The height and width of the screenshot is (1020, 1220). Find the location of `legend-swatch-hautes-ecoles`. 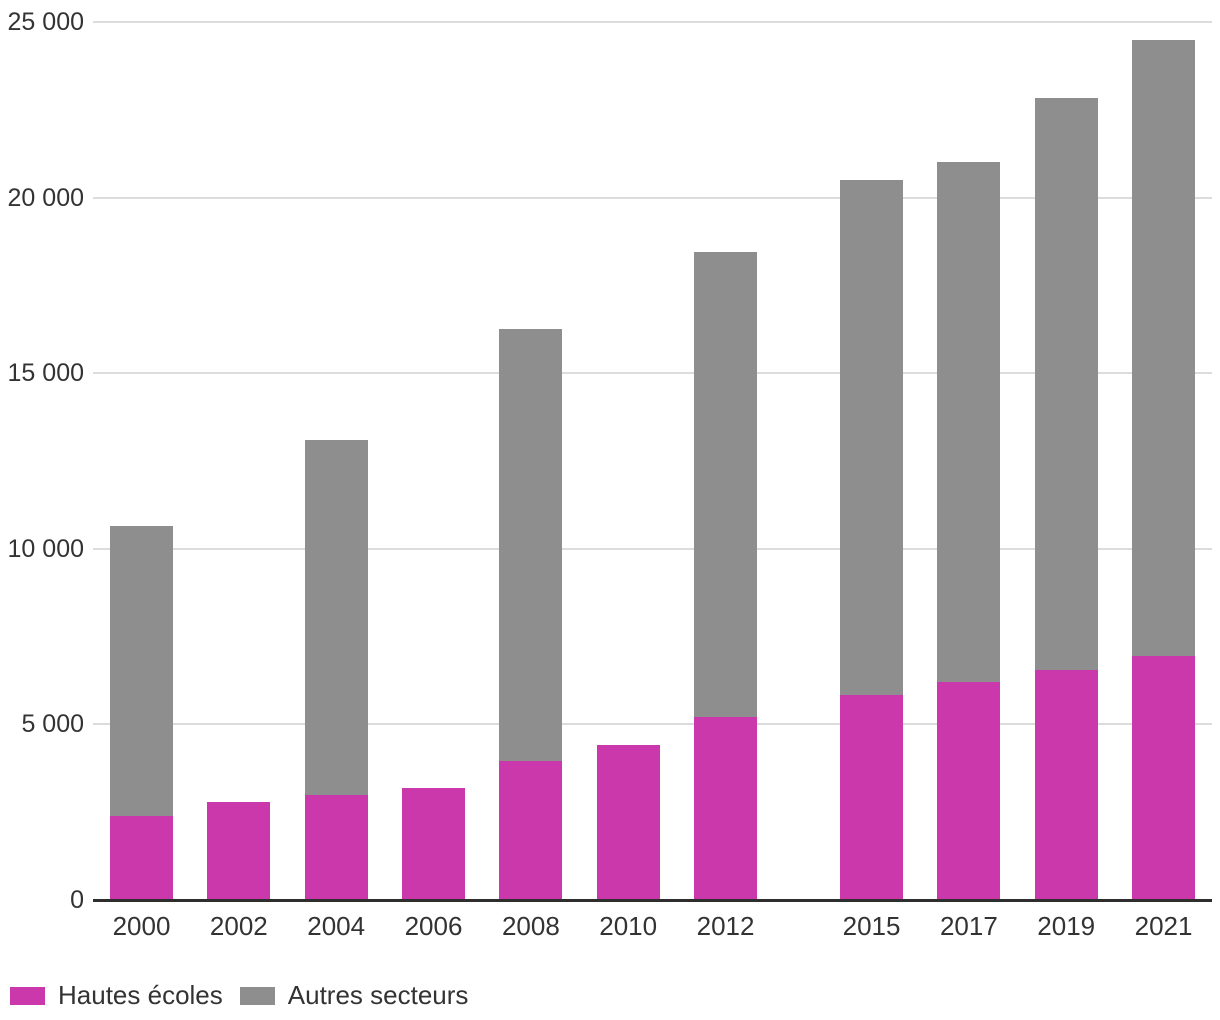

legend-swatch-hautes-ecoles is located at coordinates (27, 995).